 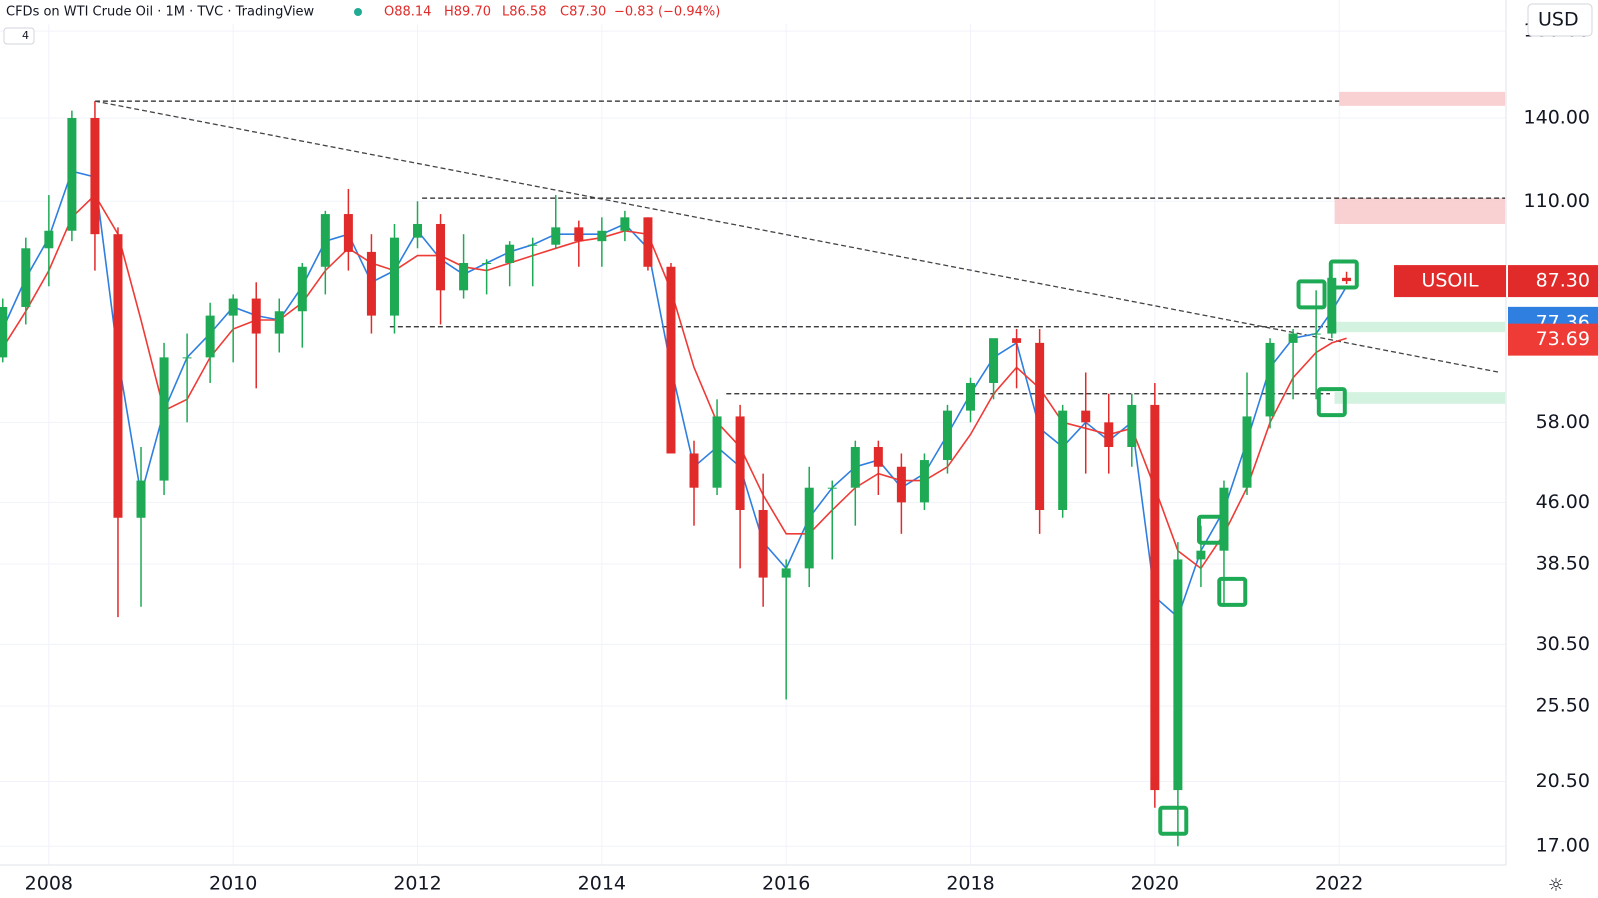 I want to click on y-tick-label: 46.00, so click(x=1563, y=502).